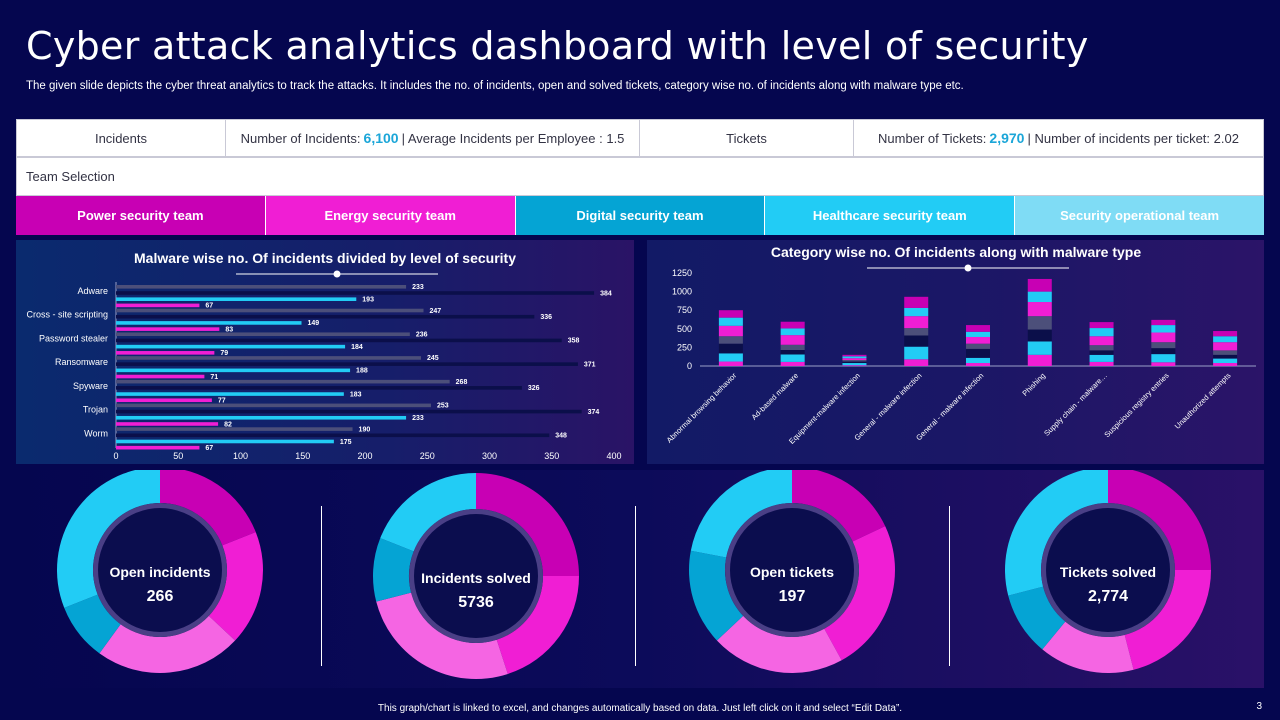  What do you see at coordinates (436, 311) in the screenshot?
I see `data-label: 247` at bounding box center [436, 311].